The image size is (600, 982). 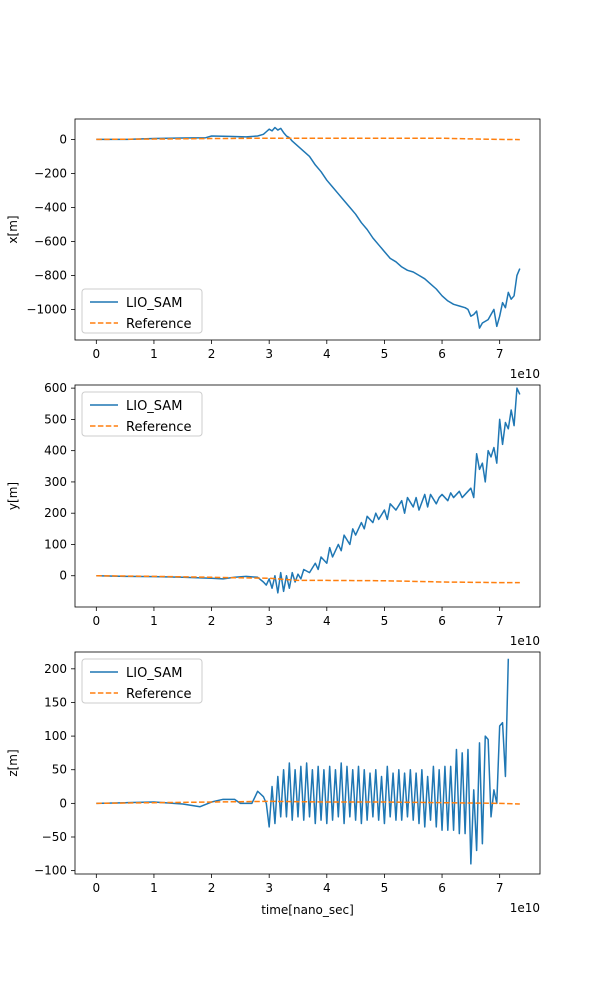 What do you see at coordinates (50, 871) in the screenshot?
I see `y-tick-label: −100` at bounding box center [50, 871].